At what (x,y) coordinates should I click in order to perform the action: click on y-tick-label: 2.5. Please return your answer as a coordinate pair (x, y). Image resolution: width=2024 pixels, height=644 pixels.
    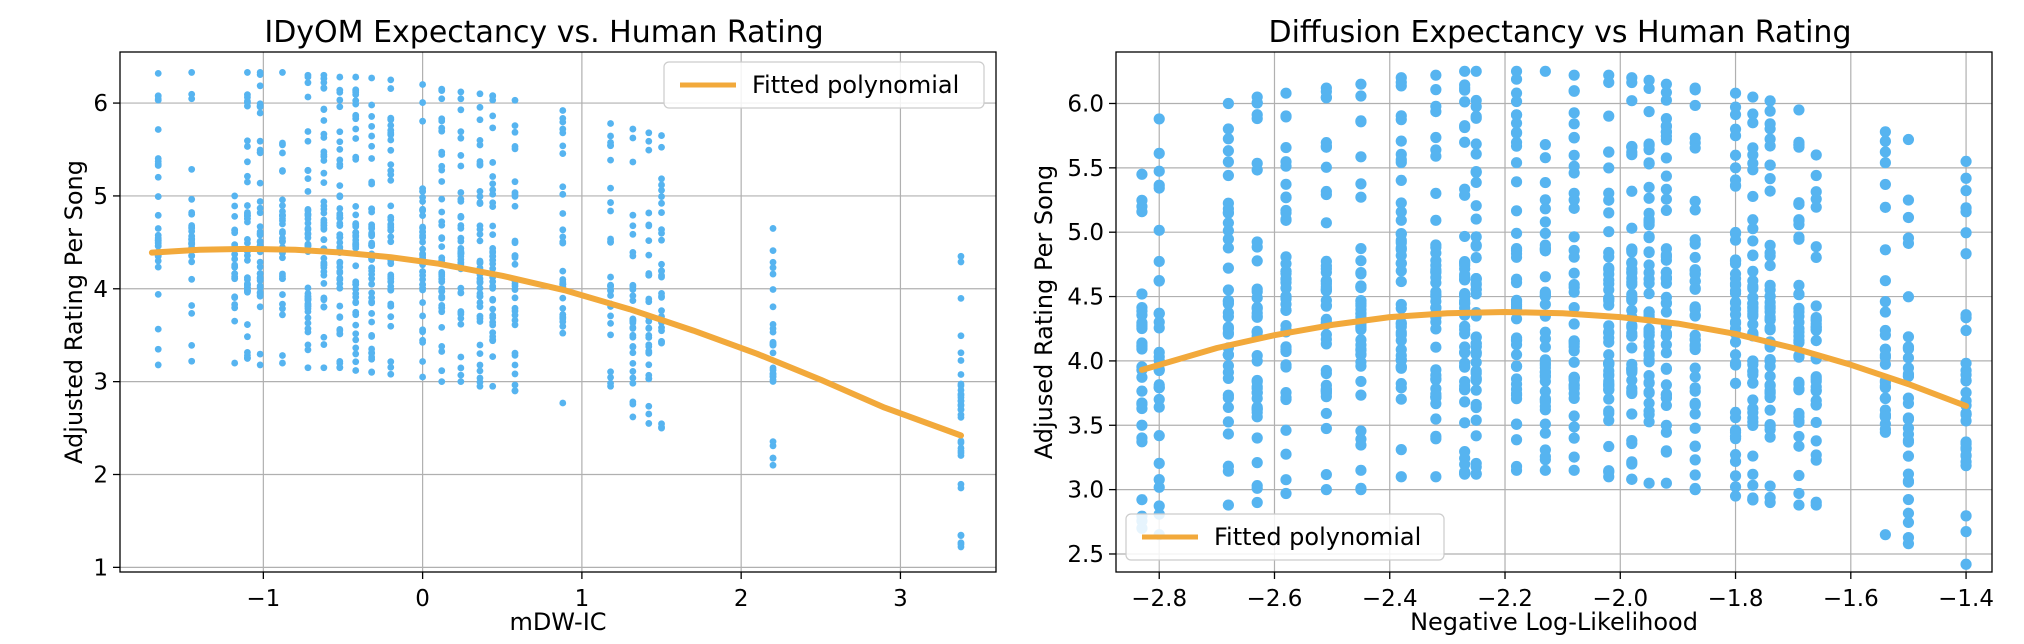
    Looking at the image, I should click on (1085, 555).